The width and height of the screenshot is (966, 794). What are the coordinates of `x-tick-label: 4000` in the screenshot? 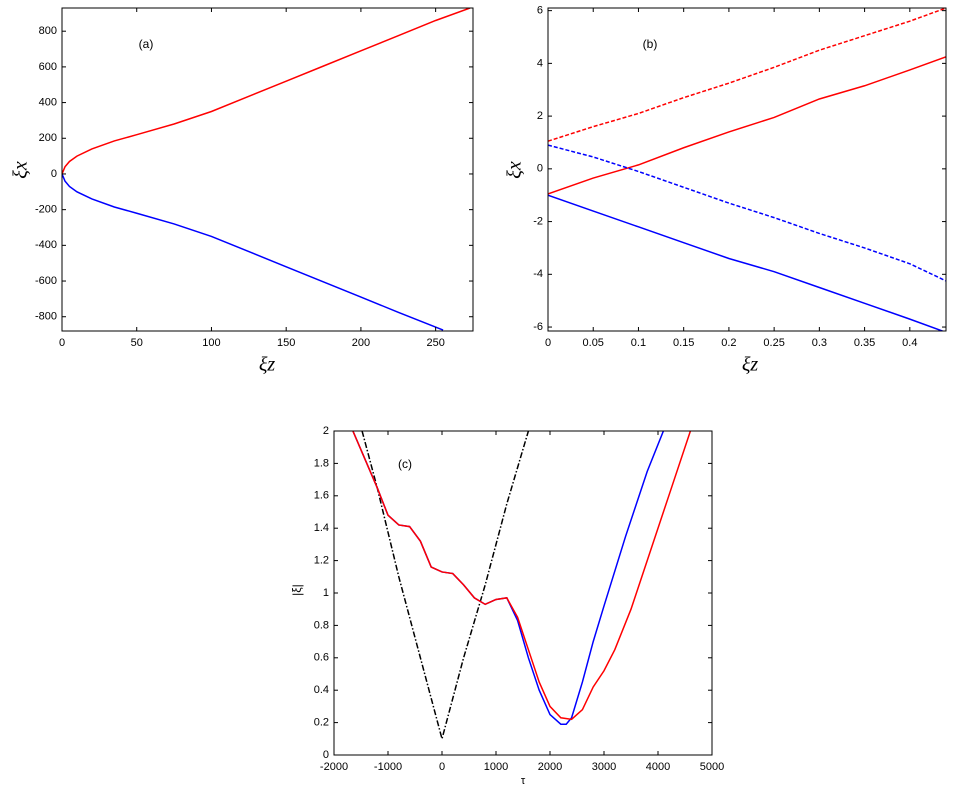 It's located at (658, 767).